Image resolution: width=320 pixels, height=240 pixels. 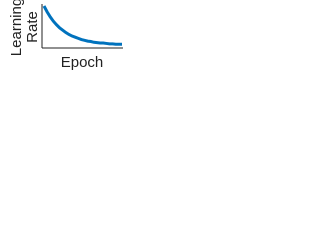 I want to click on chart: Epoch Learning Rate, so click(x=65, y=35).